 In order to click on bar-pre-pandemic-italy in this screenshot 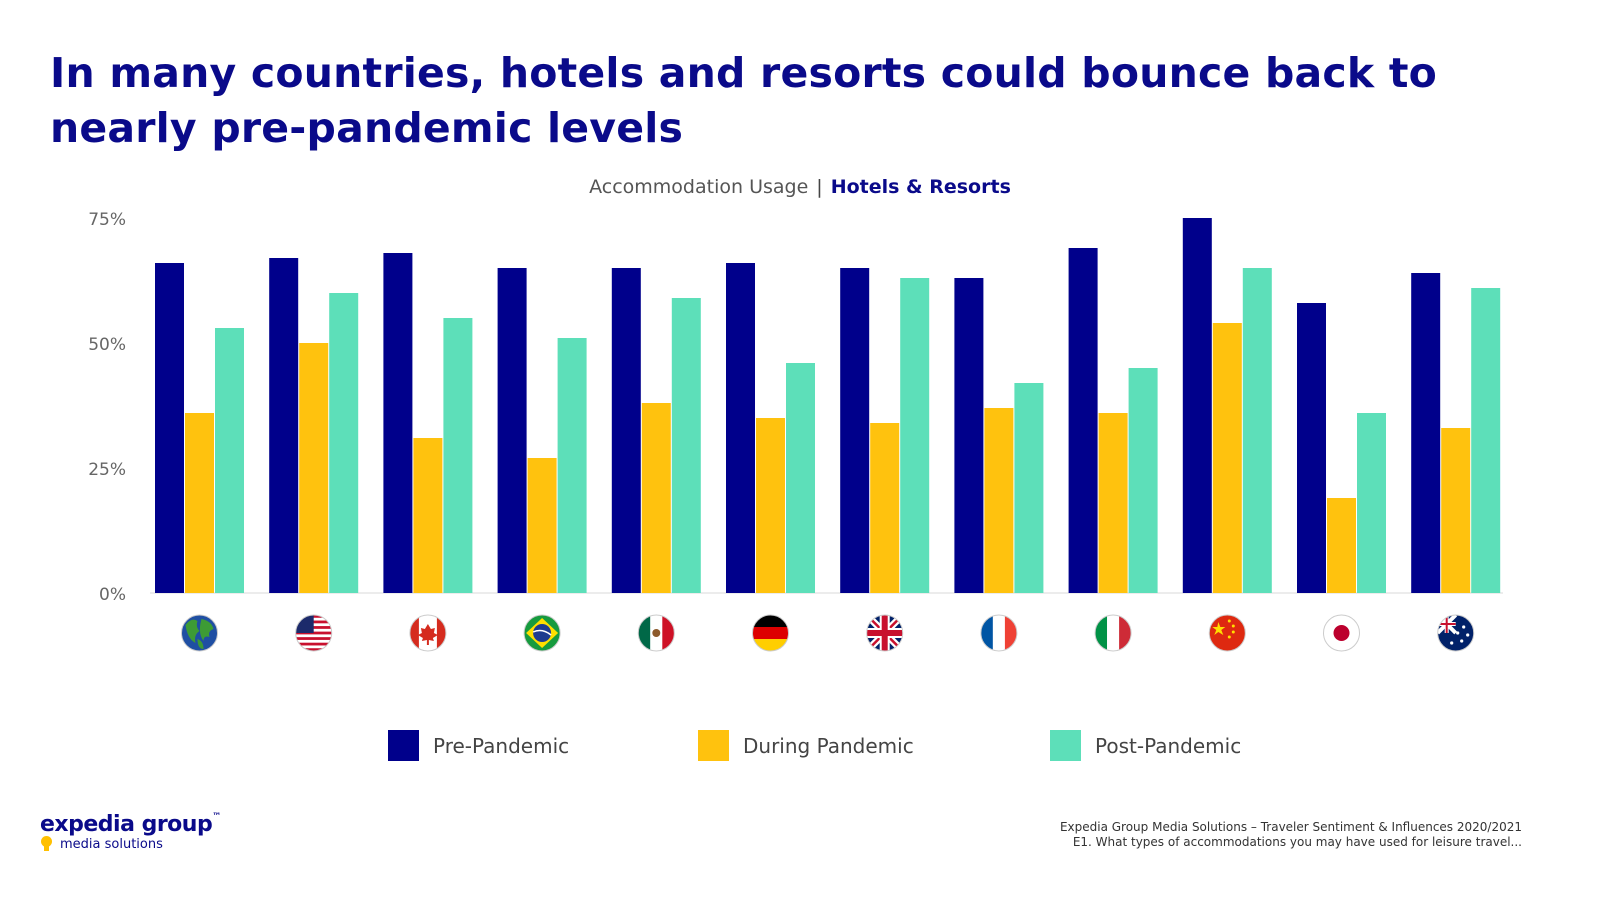, I will do `click(1083, 420)`.